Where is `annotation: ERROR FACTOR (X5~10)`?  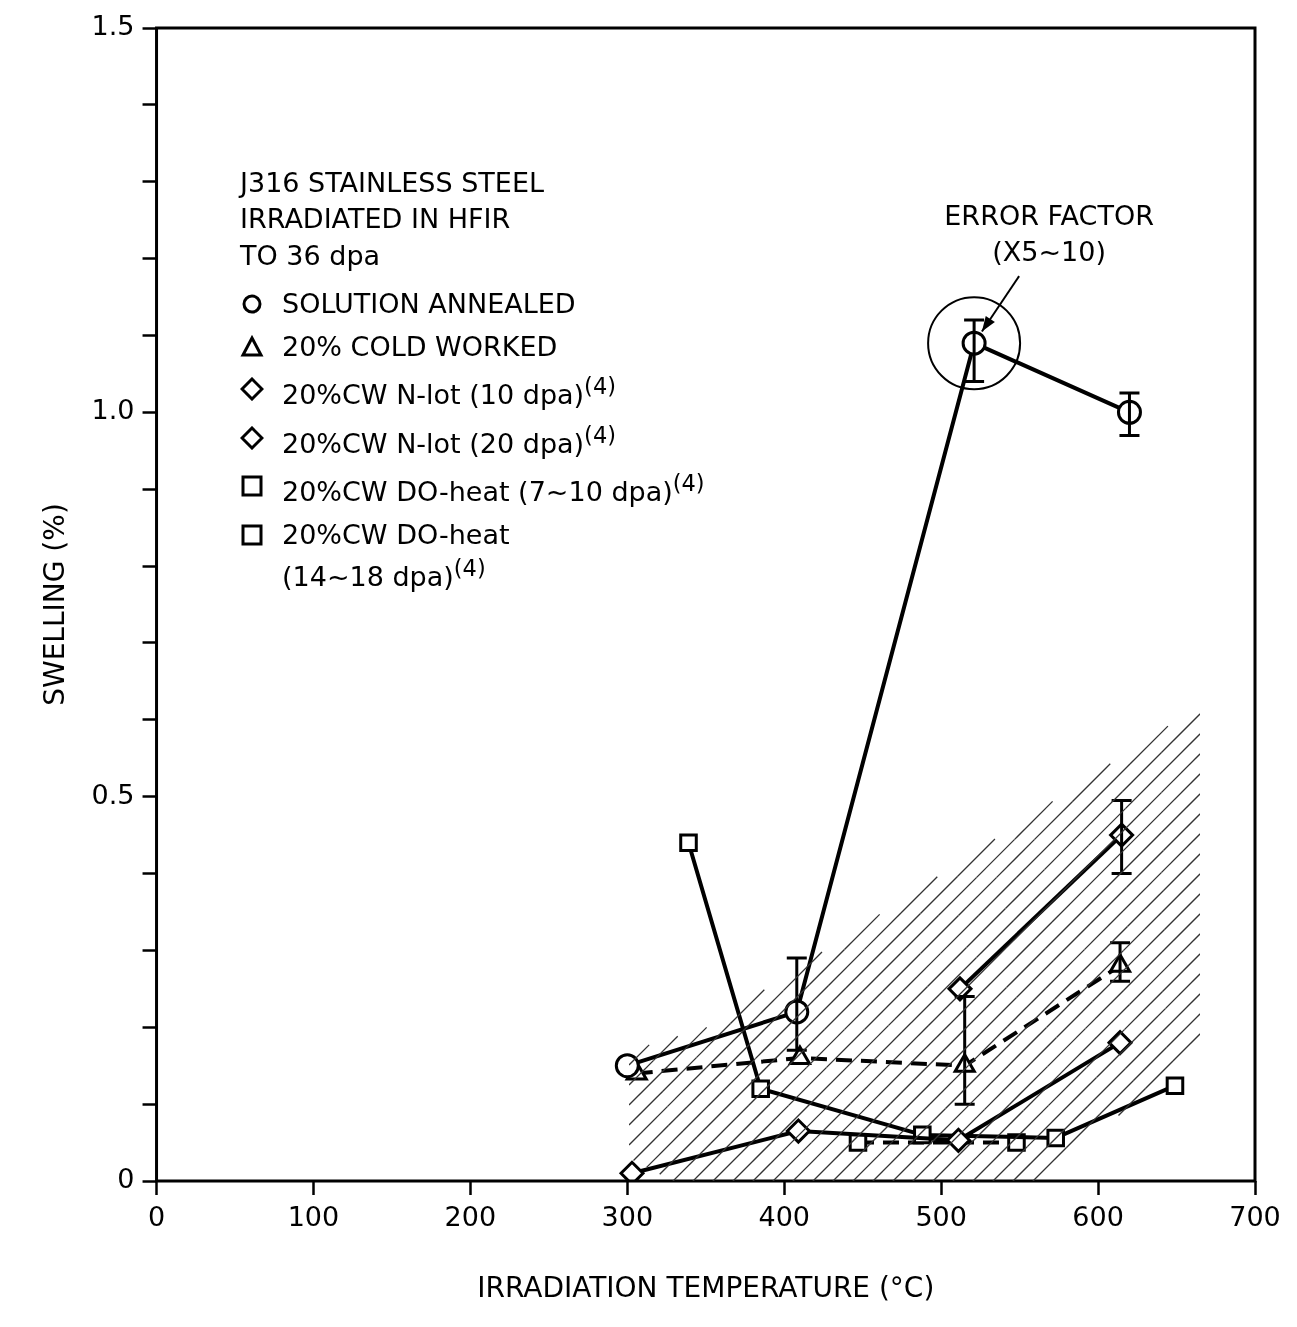 annotation: ERROR FACTOR (X5~10) is located at coordinates (1049, 234).